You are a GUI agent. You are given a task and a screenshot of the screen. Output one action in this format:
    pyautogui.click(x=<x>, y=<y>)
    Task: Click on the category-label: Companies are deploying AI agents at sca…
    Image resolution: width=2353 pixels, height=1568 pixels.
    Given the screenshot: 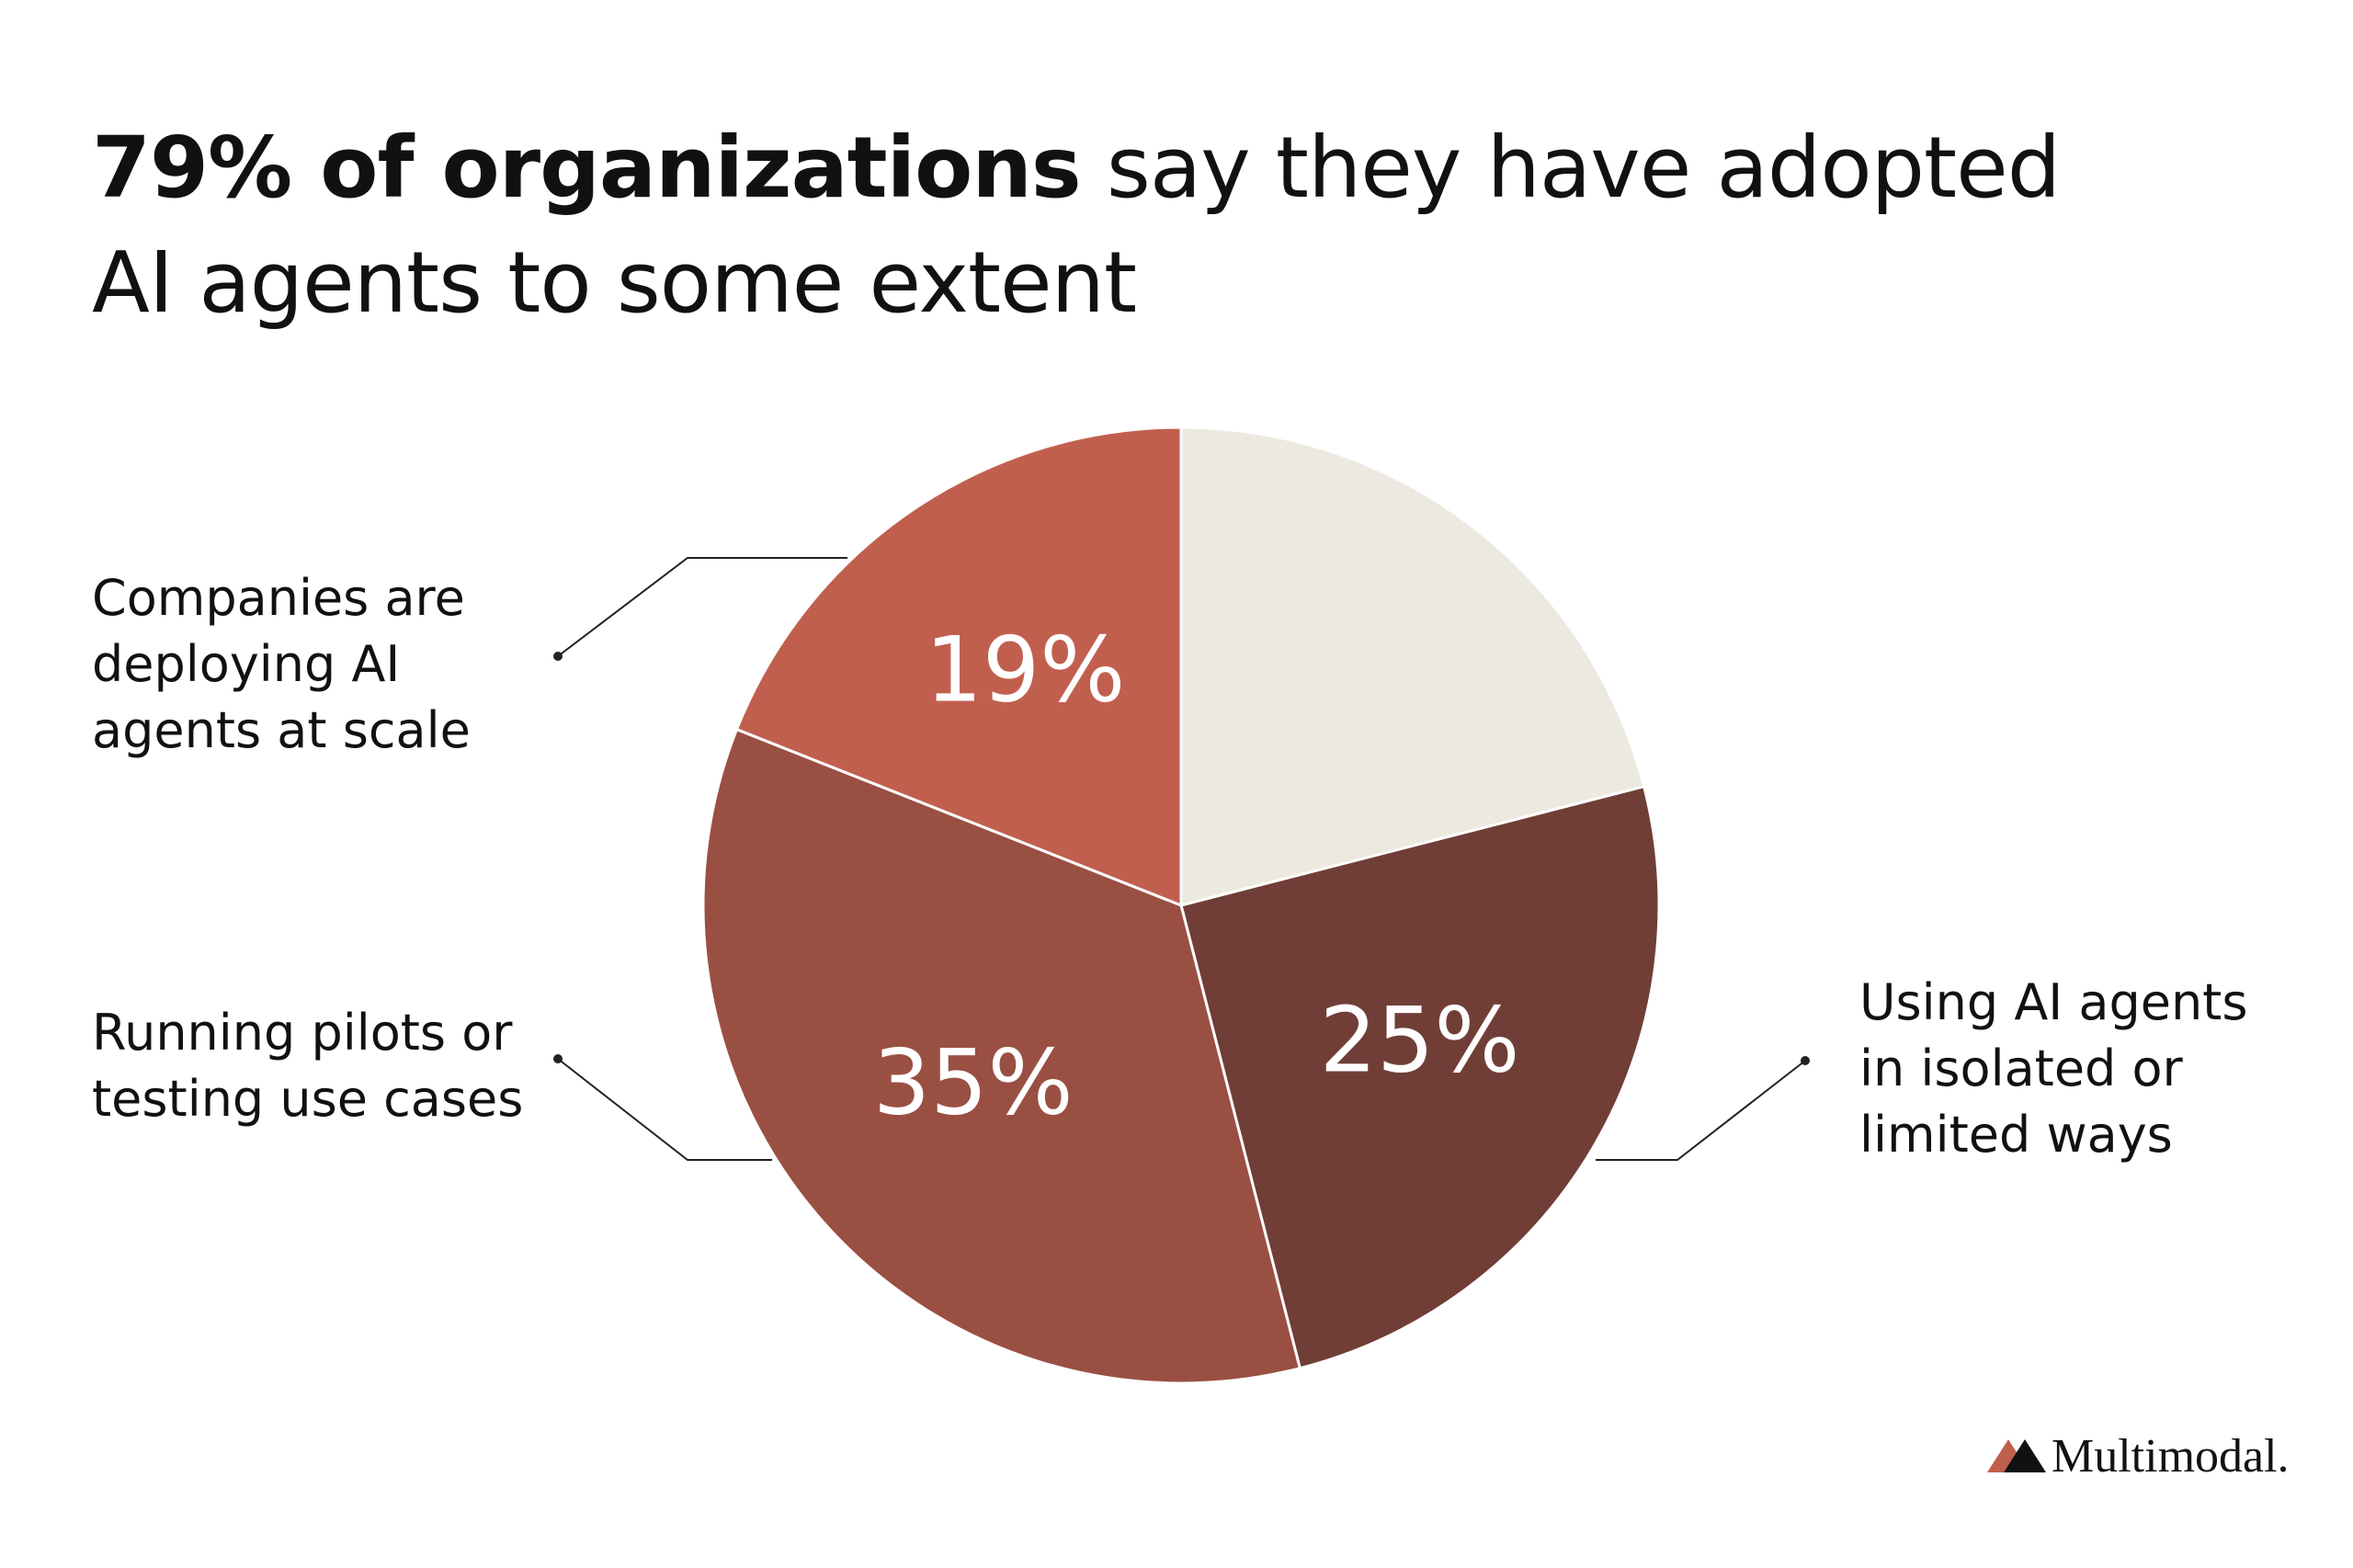 What is the action you would take?
    pyautogui.click(x=281, y=664)
    